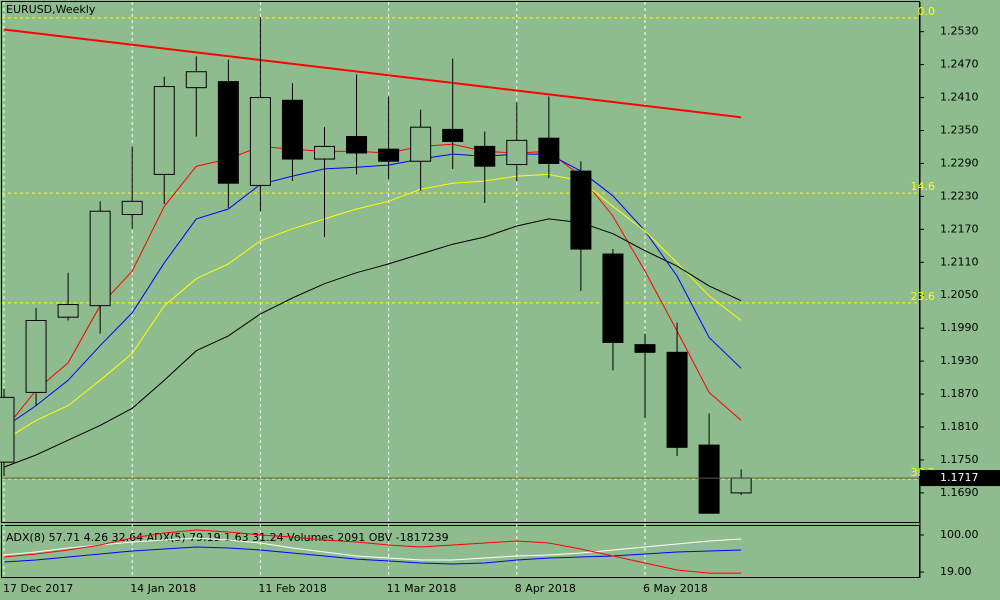 The image size is (1000, 600). Describe the element at coordinates (959, 294) in the screenshot. I see `y-tick-label: 1.2050` at that location.